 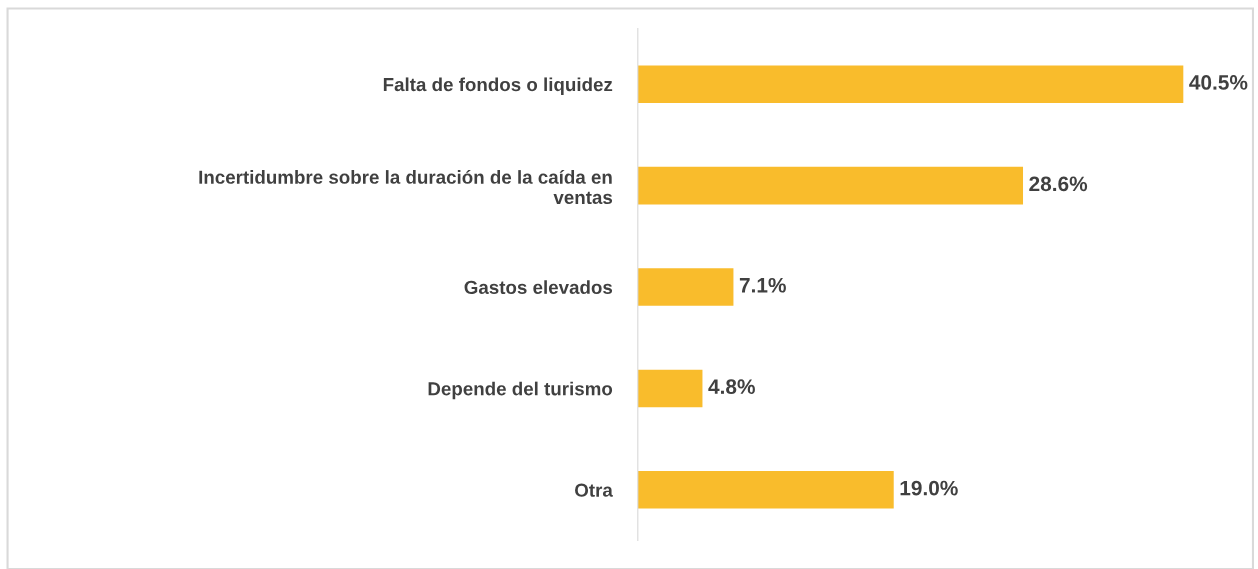 What do you see at coordinates (1218, 82) in the screenshot?
I see `data-label: 40.5%` at bounding box center [1218, 82].